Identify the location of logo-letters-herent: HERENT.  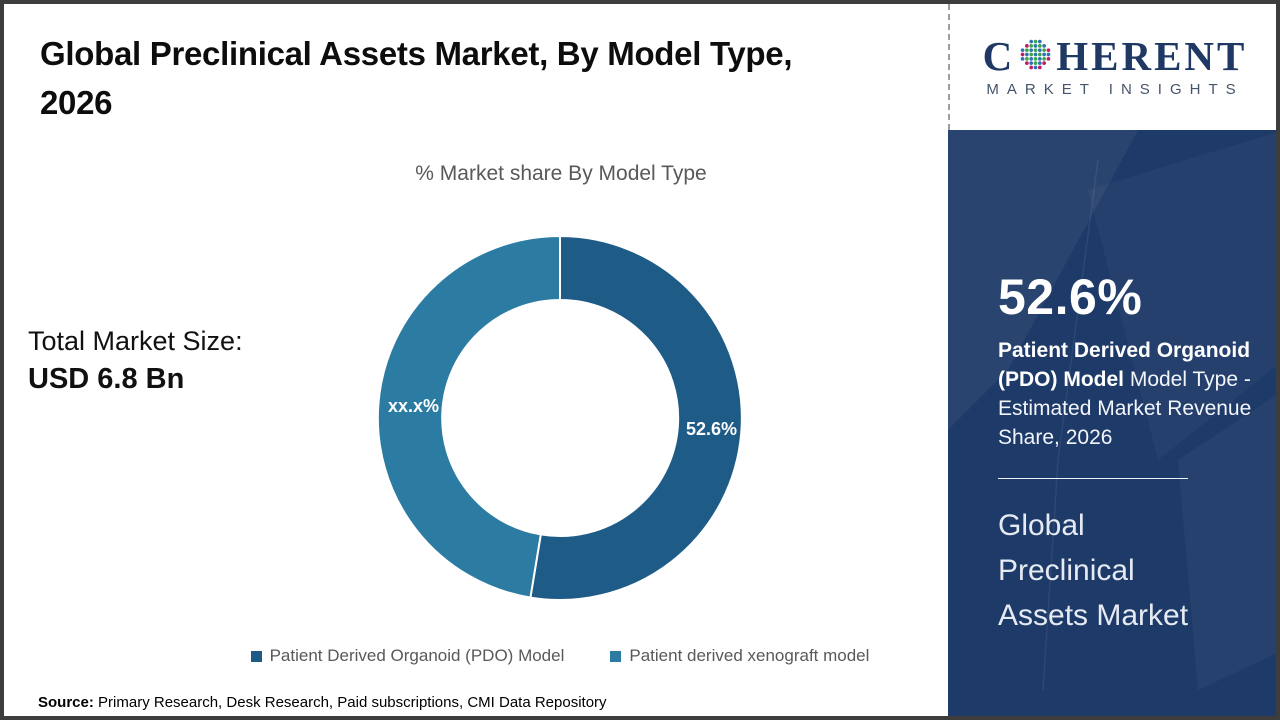
(1152, 56).